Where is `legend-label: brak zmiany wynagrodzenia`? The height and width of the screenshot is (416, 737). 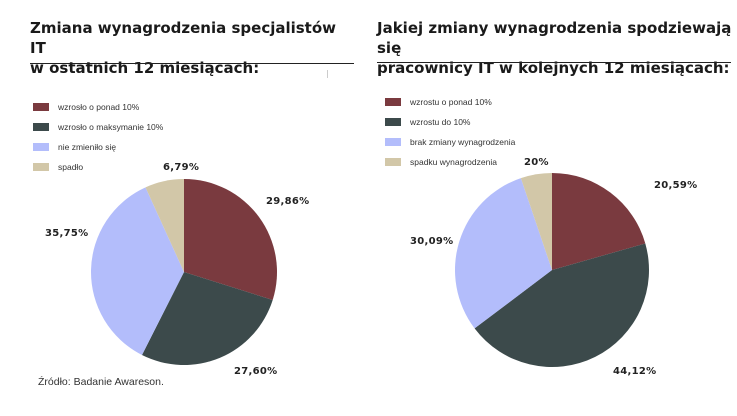 legend-label: brak zmiany wynagrodzenia is located at coordinates (463, 142).